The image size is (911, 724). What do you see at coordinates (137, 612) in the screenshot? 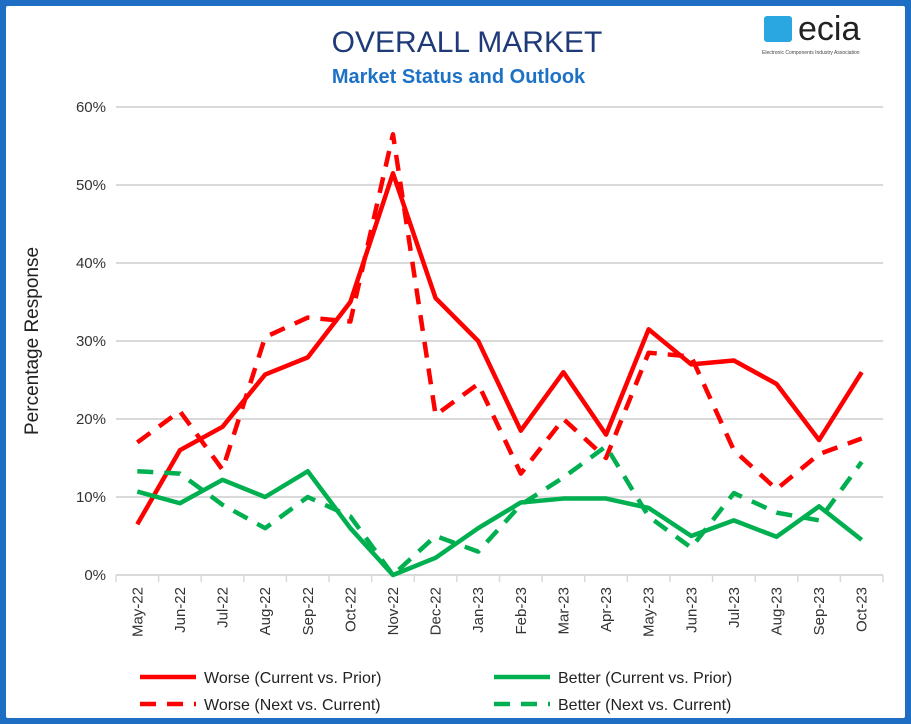
I see `x-tick-label: May-22` at bounding box center [137, 612].